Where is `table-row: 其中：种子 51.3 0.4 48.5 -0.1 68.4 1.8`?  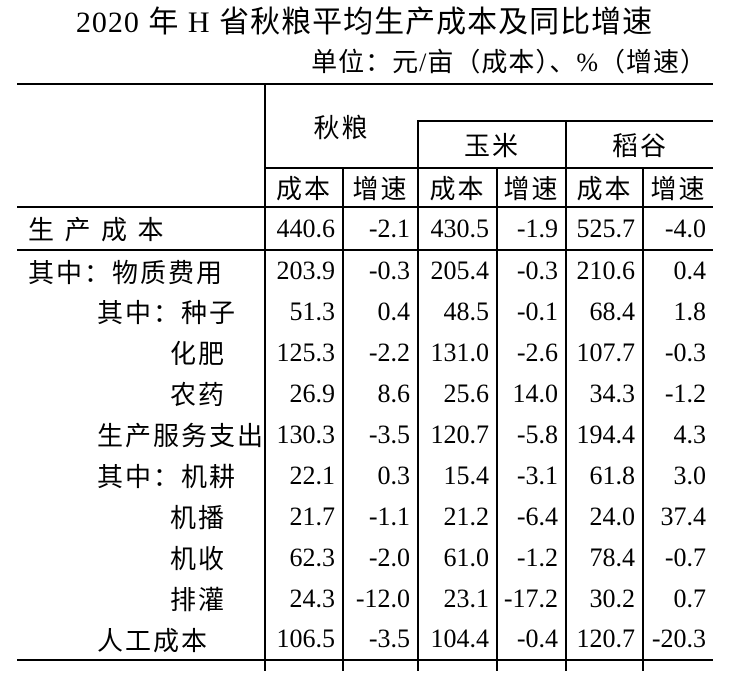
table-row: 其中：种子 51.3 0.4 48.5 -0.1 68.4 1.8 is located at coordinates (365, 311).